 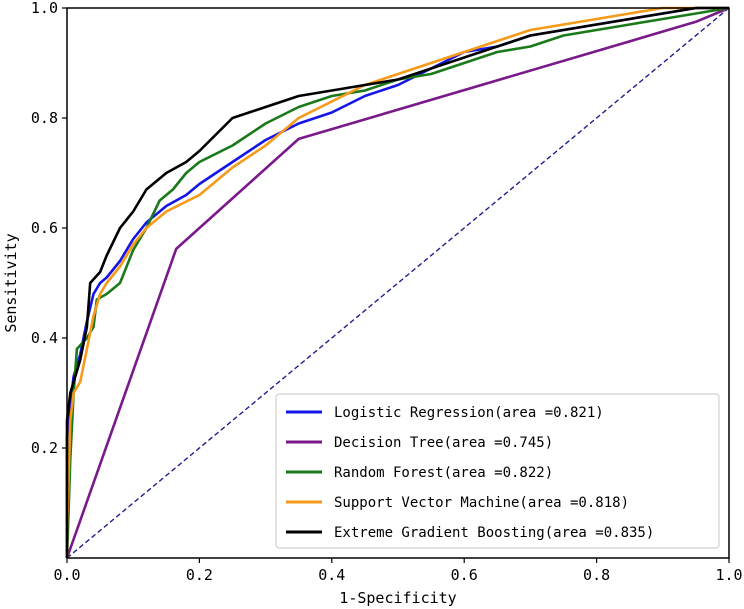 What do you see at coordinates (66, 575) in the screenshot?
I see `x-tick-label: 0.0` at bounding box center [66, 575].